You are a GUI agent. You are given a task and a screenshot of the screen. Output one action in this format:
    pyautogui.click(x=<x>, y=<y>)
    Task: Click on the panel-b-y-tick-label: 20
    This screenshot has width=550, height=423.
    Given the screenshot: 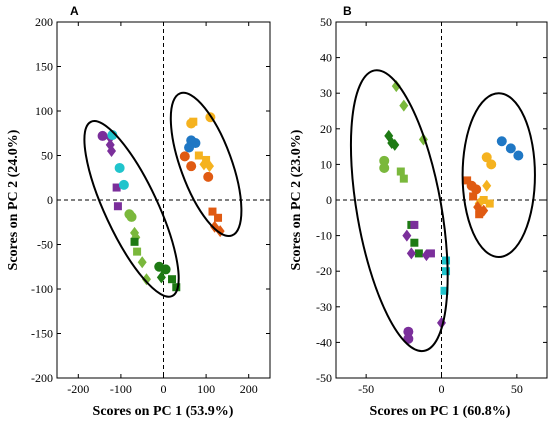 What is the action you would take?
    pyautogui.click(x=326, y=129)
    